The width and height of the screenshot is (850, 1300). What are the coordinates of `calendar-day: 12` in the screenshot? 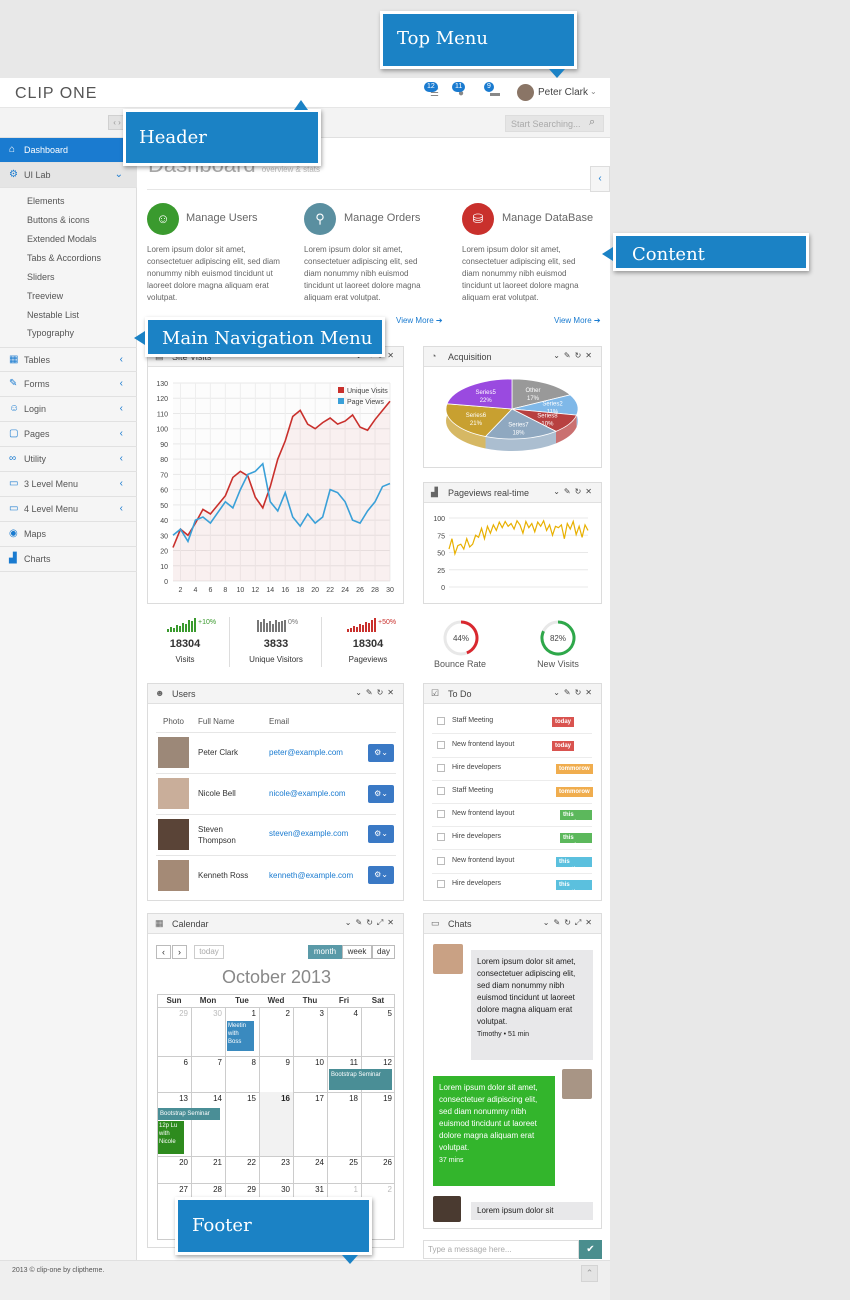 It's located at (387, 1062).